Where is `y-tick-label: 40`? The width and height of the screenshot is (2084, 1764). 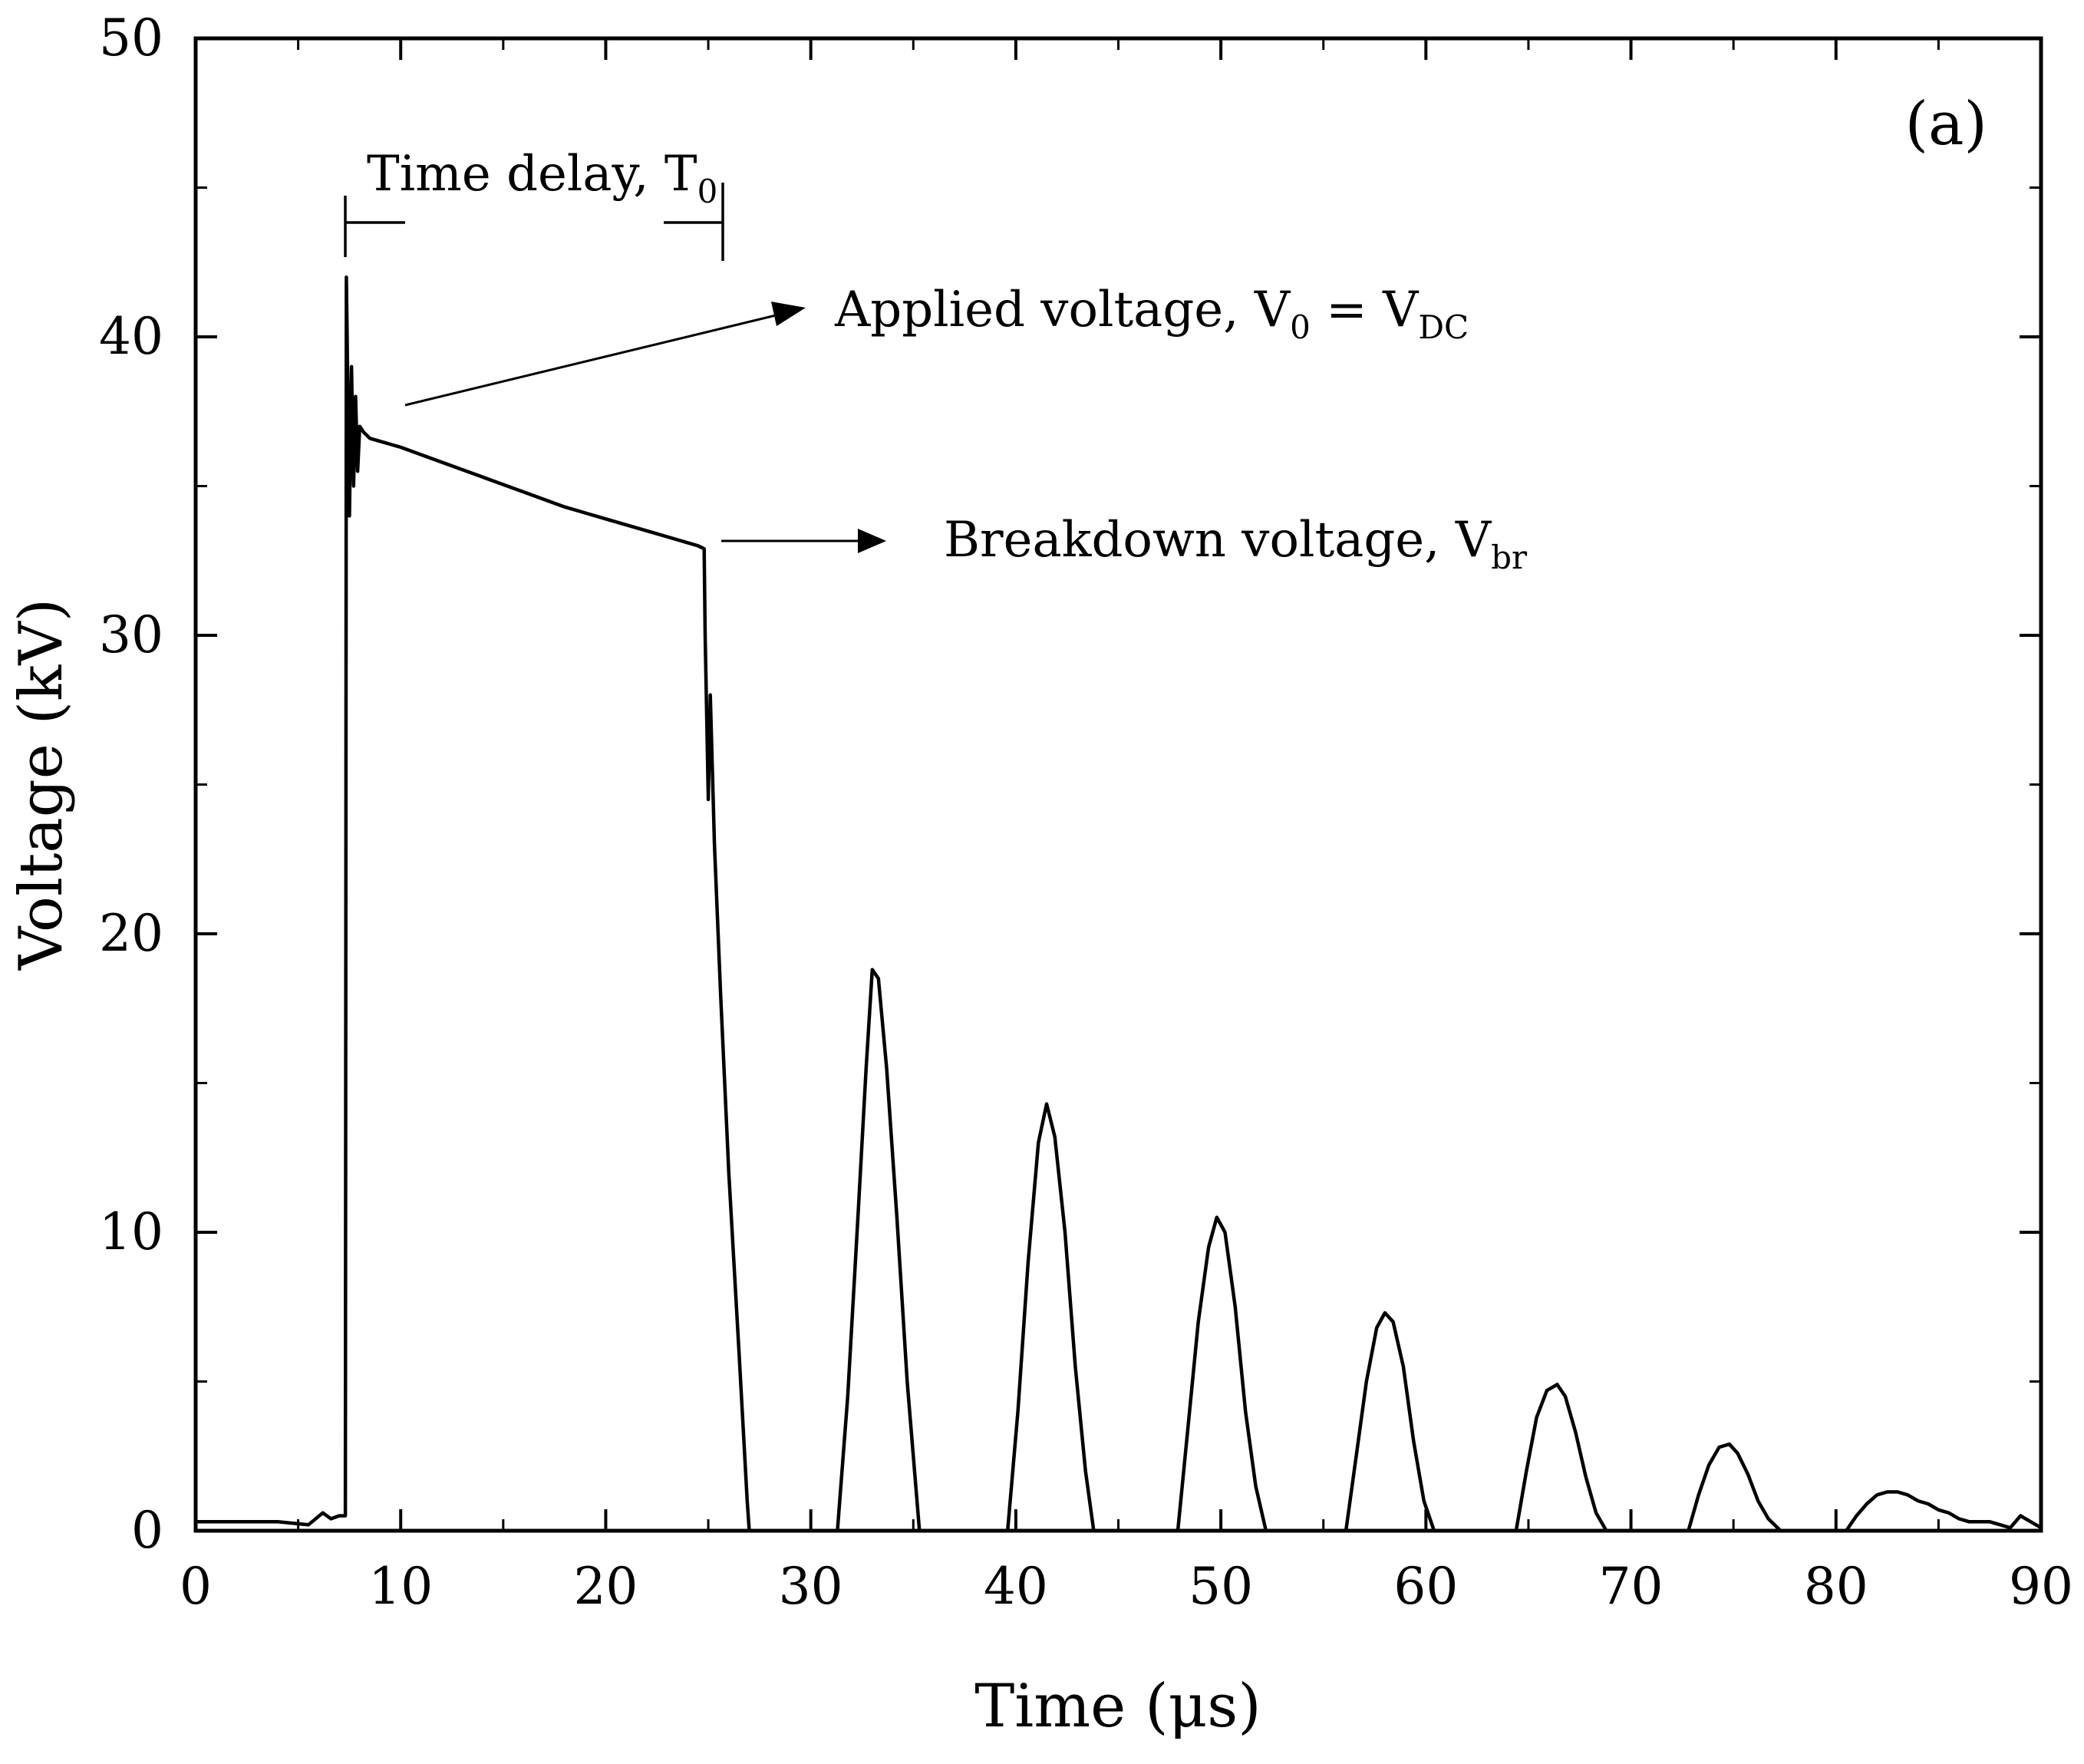
y-tick-label: 40 is located at coordinates (131, 336).